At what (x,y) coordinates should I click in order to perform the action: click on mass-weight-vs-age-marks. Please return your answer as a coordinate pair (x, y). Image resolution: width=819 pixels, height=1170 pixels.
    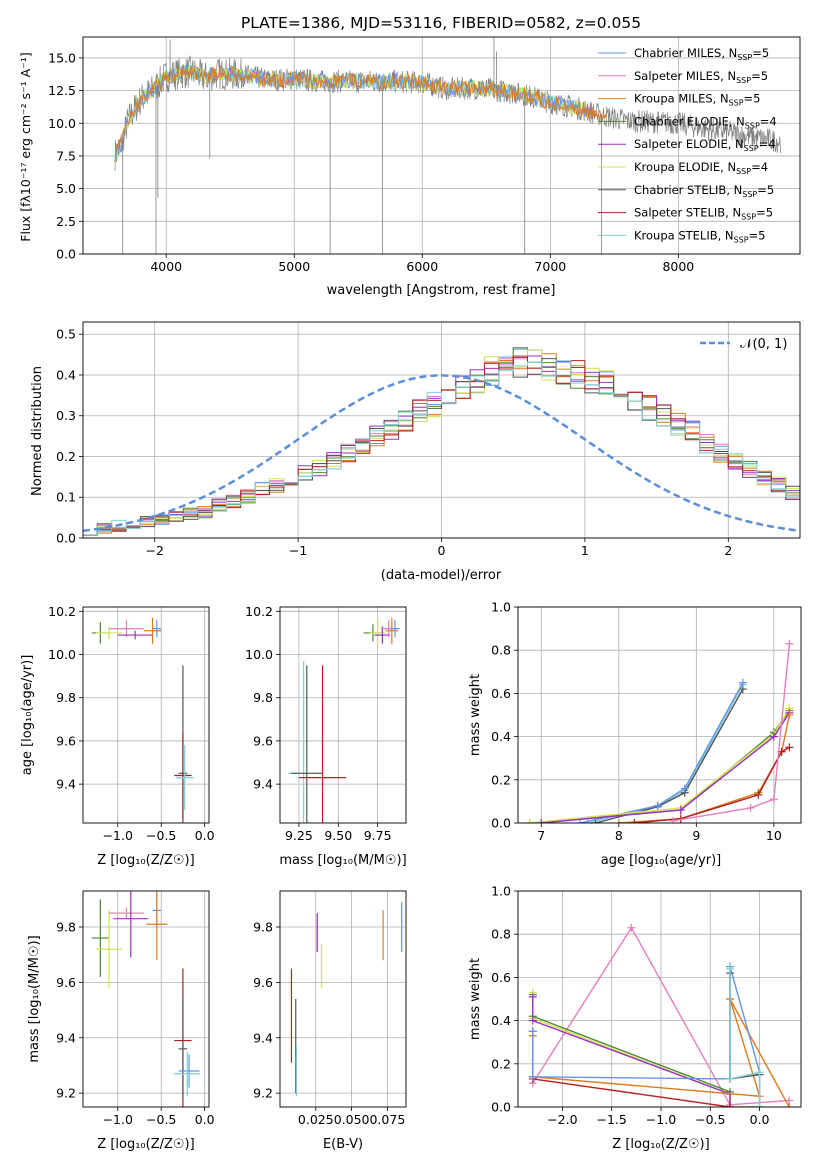
    Looking at the image, I should click on (659, 731).